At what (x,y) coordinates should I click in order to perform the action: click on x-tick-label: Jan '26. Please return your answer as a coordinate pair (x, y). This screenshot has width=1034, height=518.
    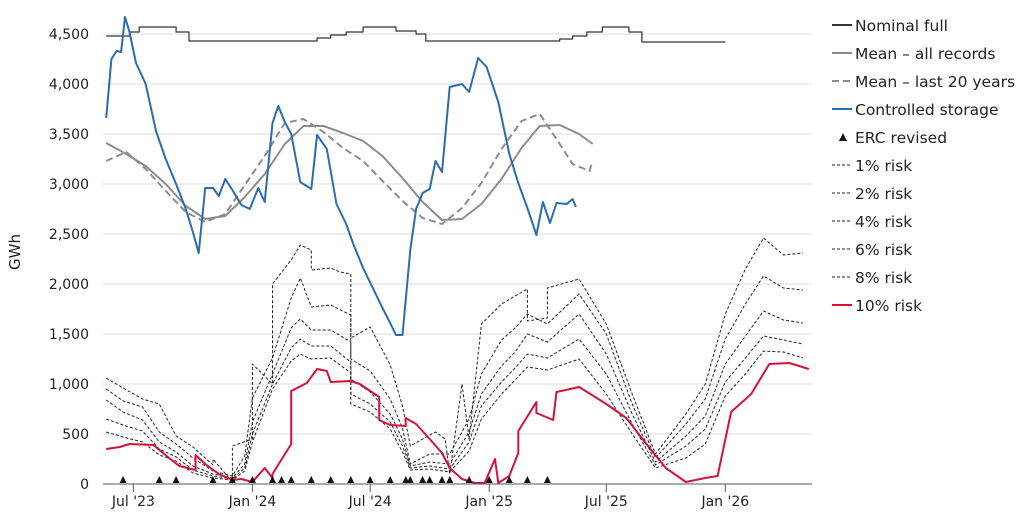
    Looking at the image, I should click on (724, 502).